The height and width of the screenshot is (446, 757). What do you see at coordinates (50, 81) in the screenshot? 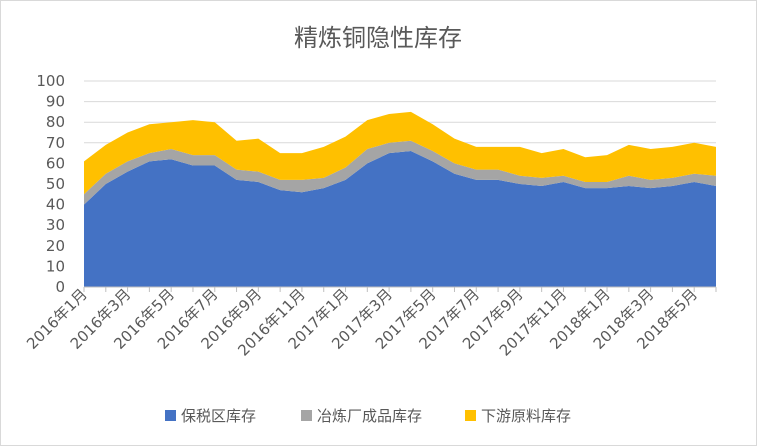
I see `y-tick-label: 100` at bounding box center [50, 81].